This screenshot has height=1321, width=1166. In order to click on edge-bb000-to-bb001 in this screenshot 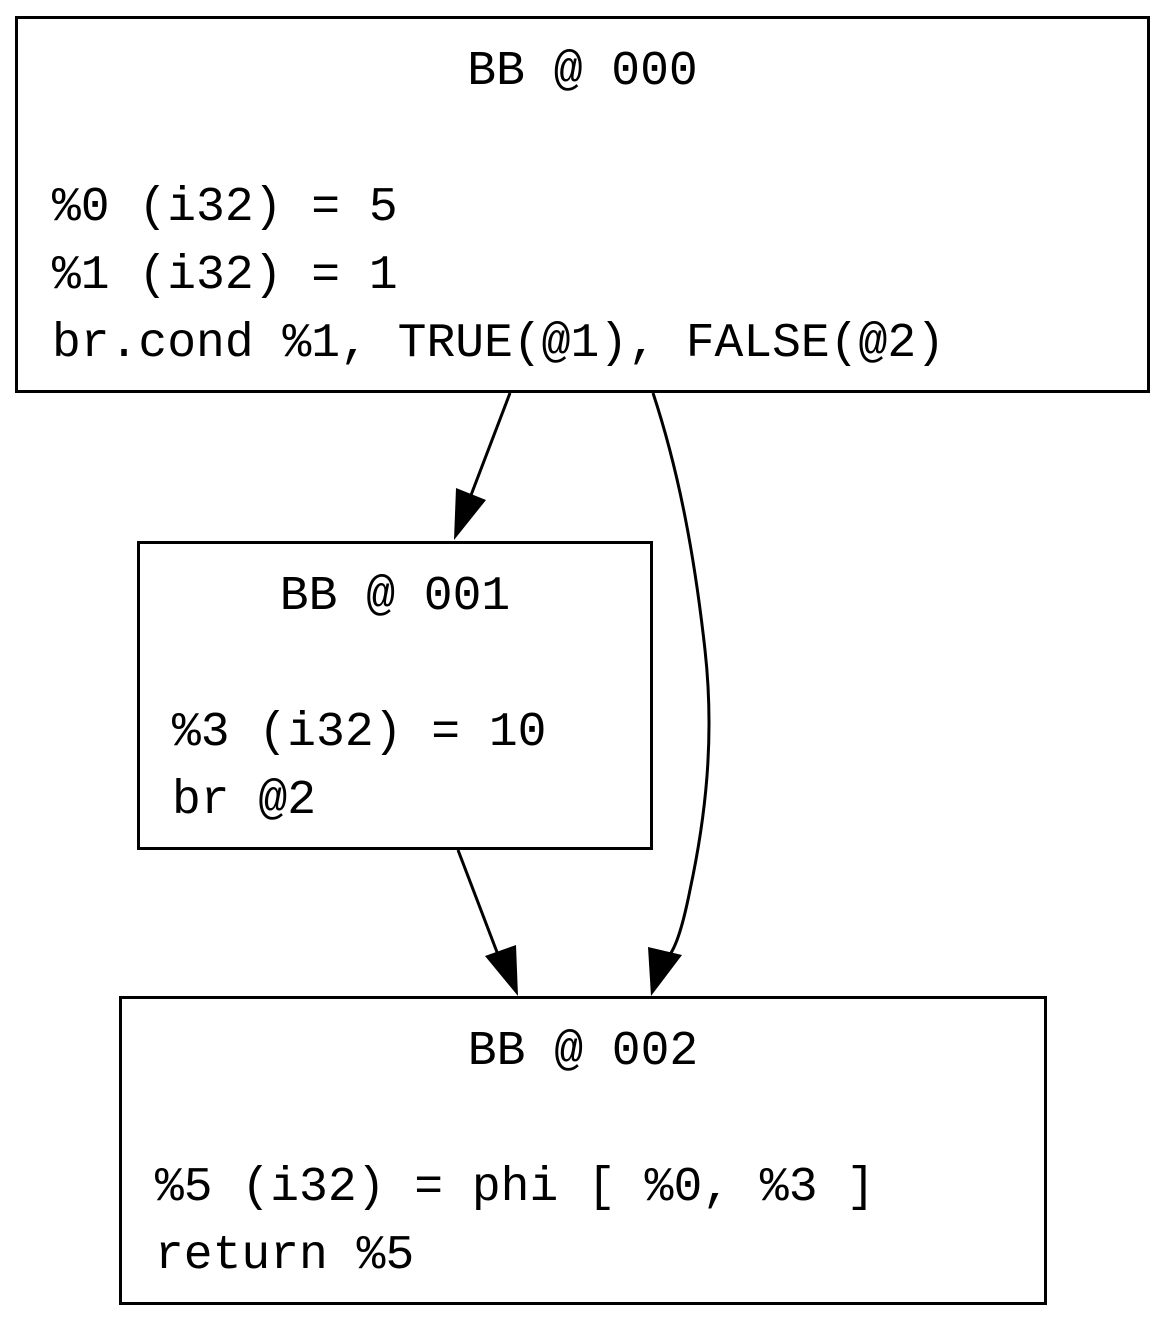, I will do `click(489, 448)`.